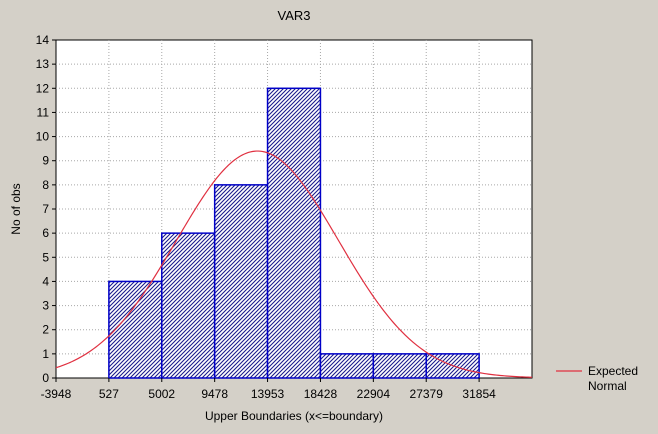 Image resolution: width=658 pixels, height=434 pixels. What do you see at coordinates (427, 394) in the screenshot?
I see `x-tick-label: 27379` at bounding box center [427, 394].